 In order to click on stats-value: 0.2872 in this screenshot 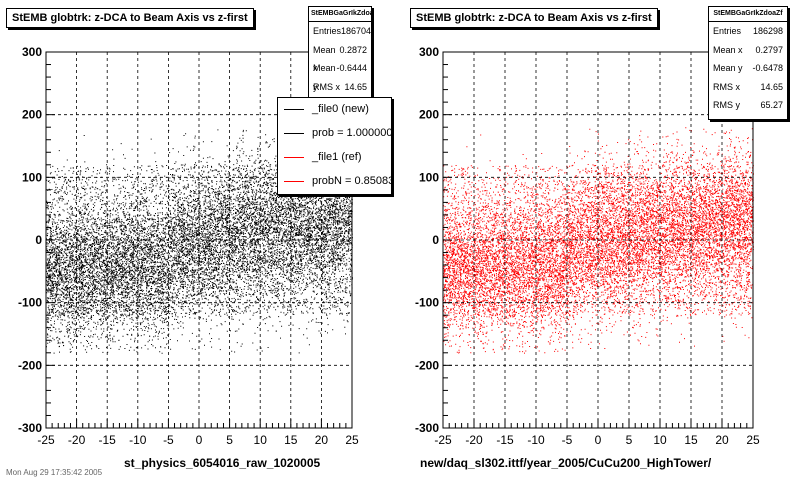, I will do `click(353, 49)`.